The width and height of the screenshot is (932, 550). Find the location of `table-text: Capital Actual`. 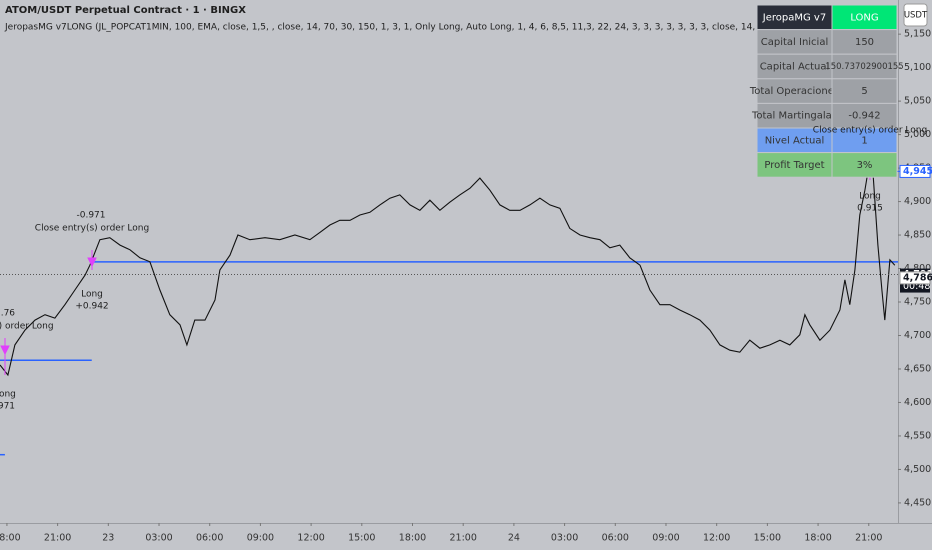

table-text: Capital Actual is located at coordinates (795, 67).